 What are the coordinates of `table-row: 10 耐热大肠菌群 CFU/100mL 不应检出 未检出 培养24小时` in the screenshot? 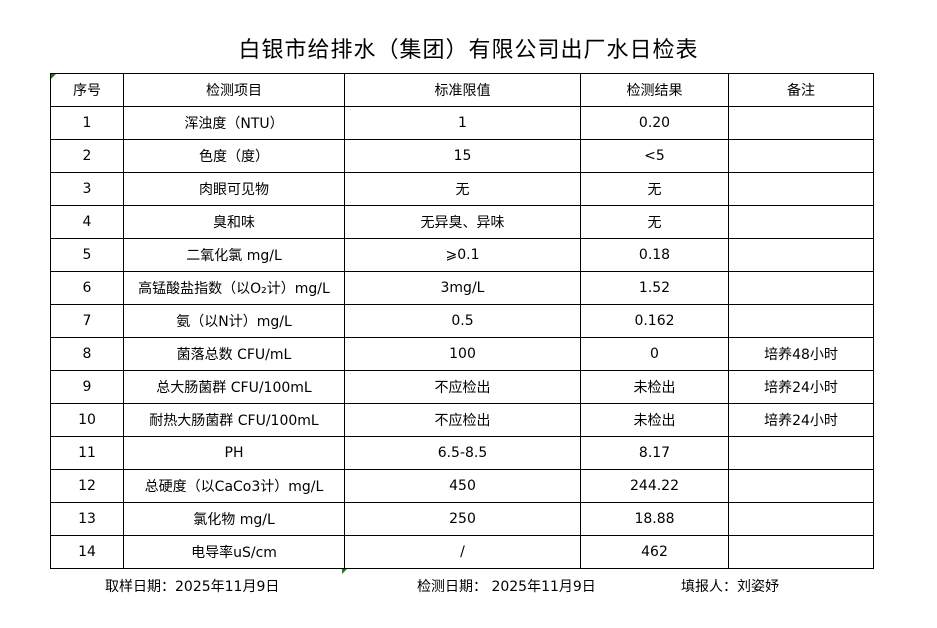 It's located at (462, 420).